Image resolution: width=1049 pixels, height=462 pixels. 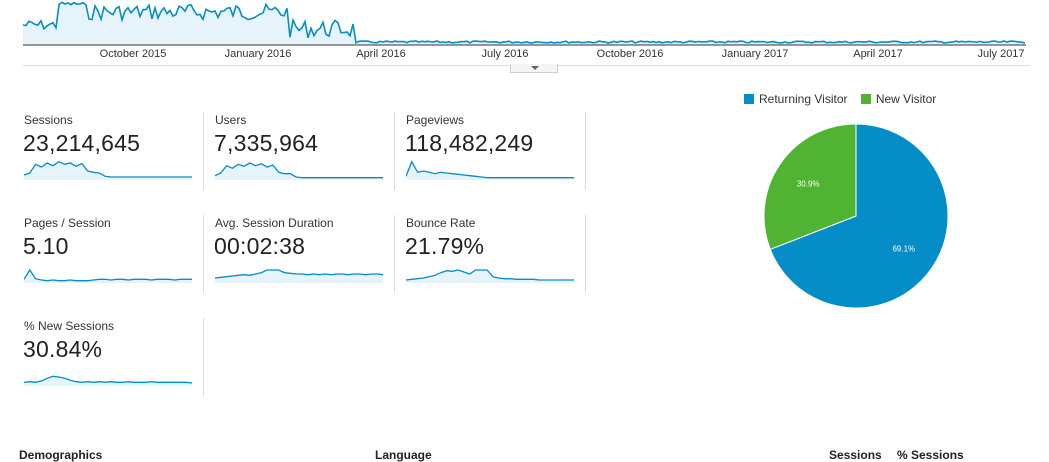 I want to click on expand-chart-handle, so click(x=534, y=68).